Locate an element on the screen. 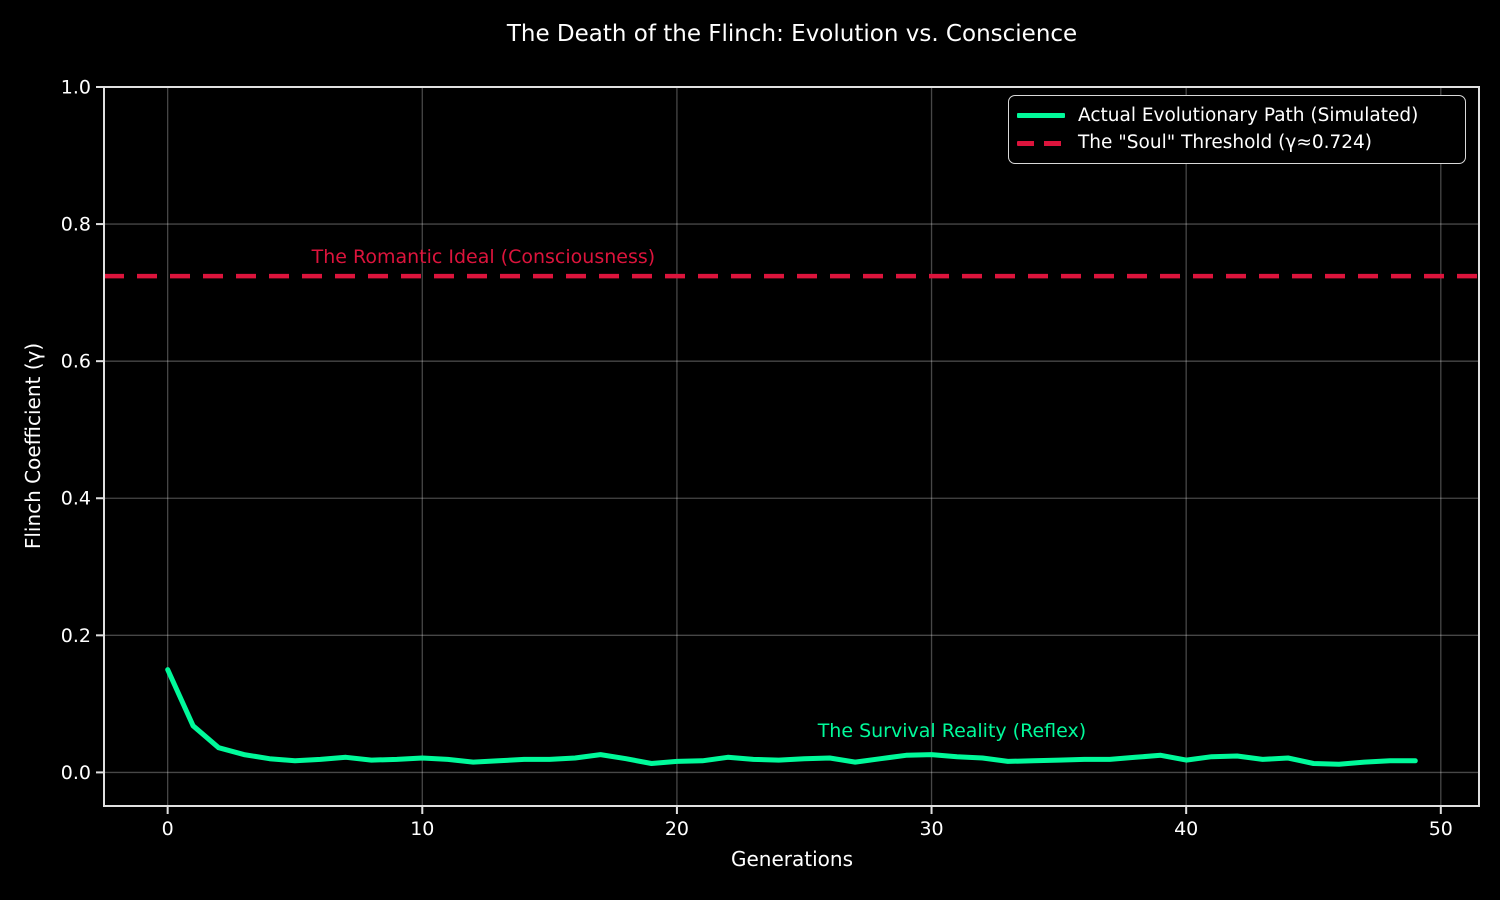 The height and width of the screenshot is (900, 1500). y-axis-label: Flinch Coefficient (γ) is located at coordinates (33, 446).